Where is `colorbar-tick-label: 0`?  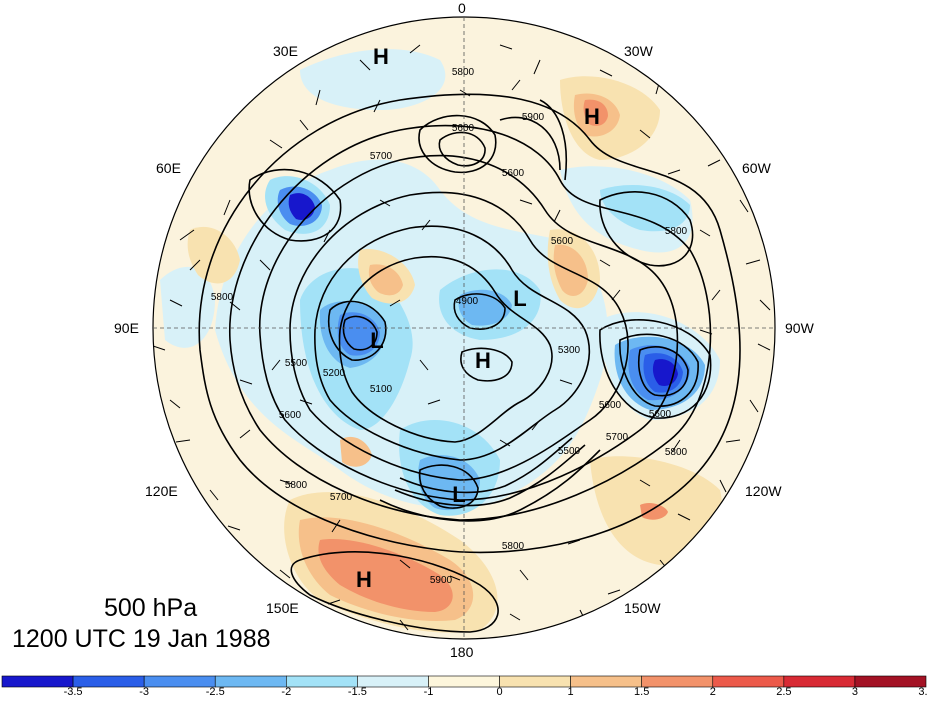
colorbar-tick-label: 0 is located at coordinates (499, 692).